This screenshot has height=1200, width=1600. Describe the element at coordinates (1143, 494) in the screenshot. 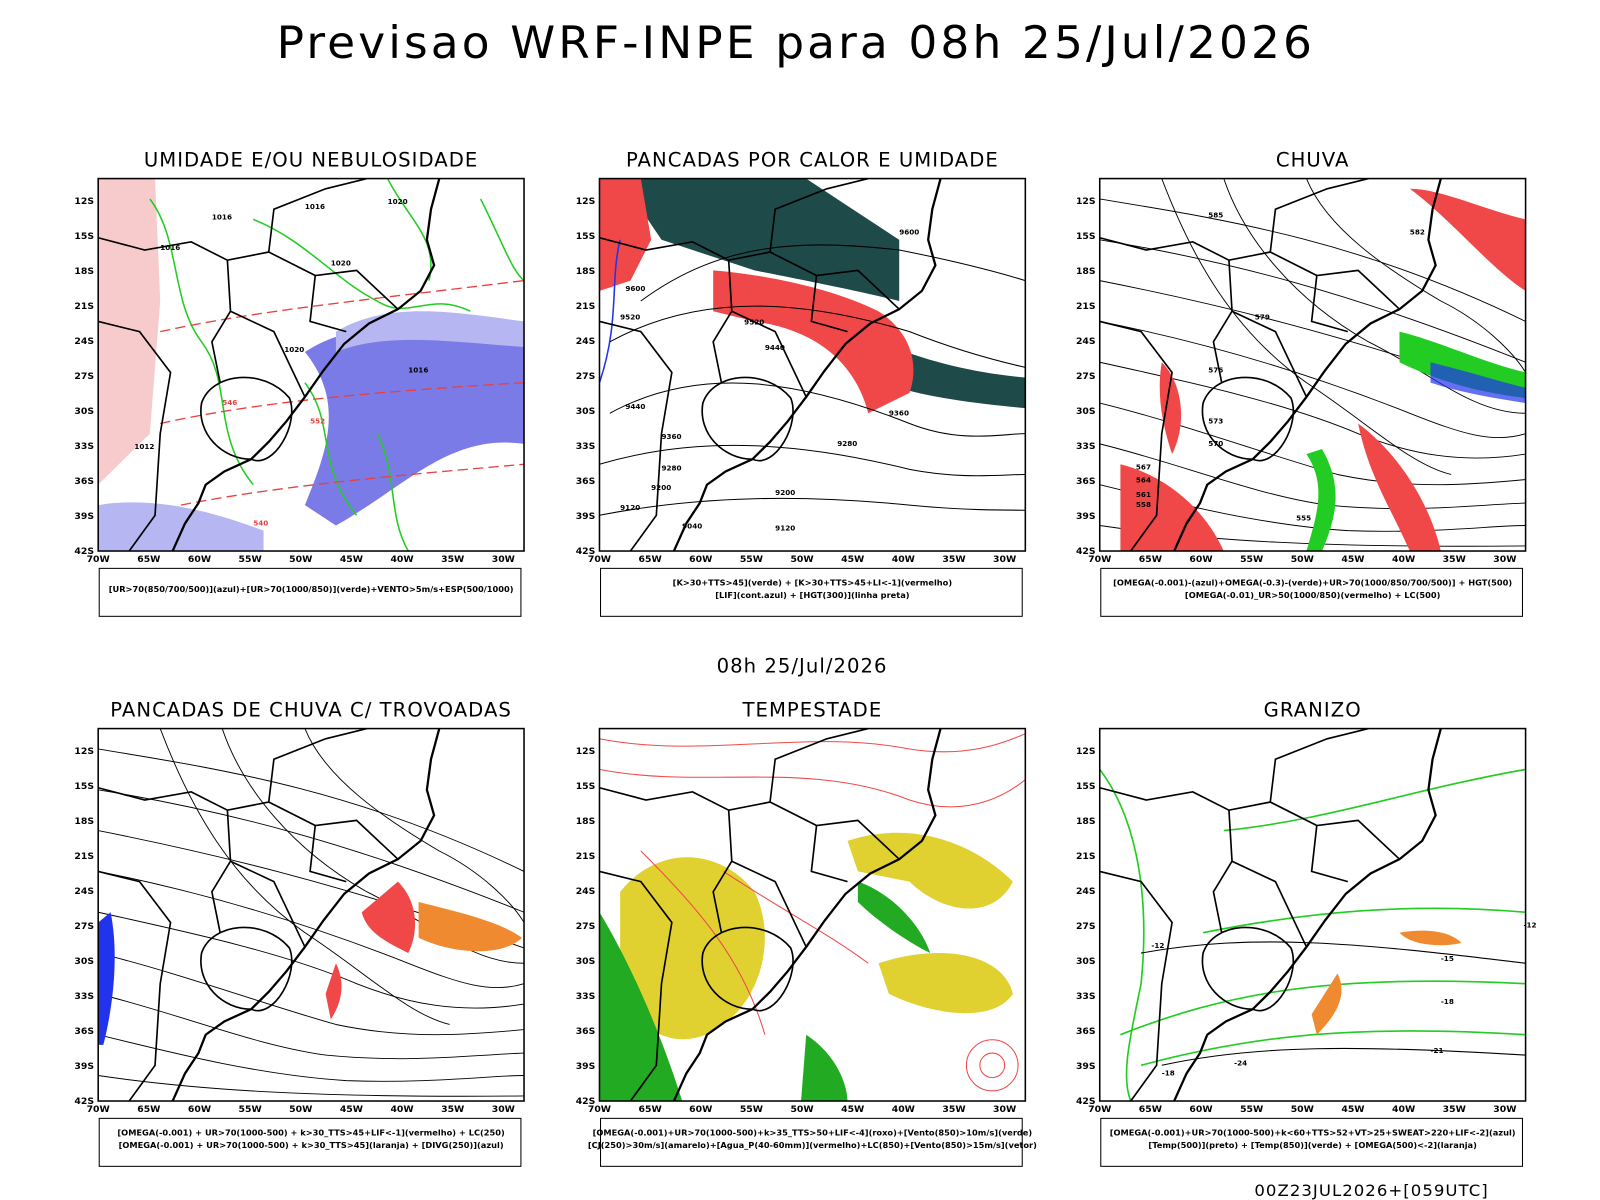

I see `contour-label: 561` at that location.